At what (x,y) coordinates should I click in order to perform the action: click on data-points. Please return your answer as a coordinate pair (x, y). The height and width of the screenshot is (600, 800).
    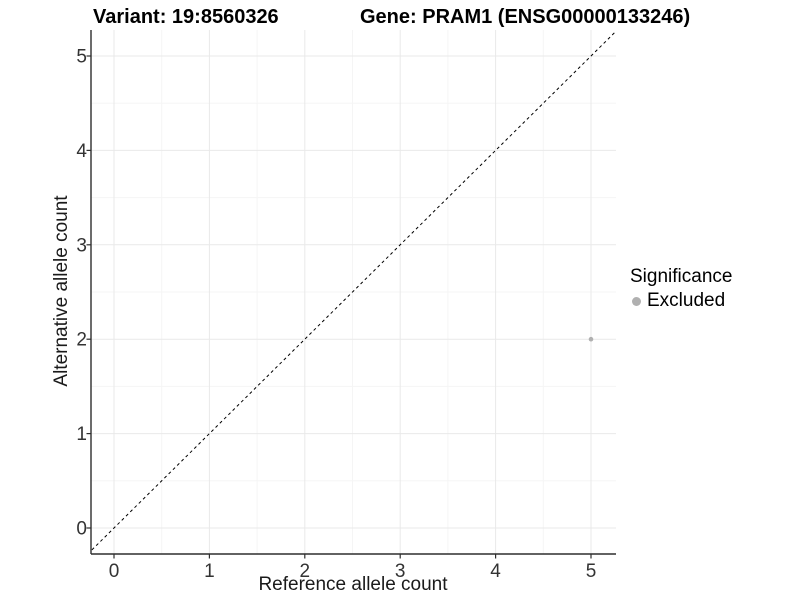
    Looking at the image, I should click on (591, 339).